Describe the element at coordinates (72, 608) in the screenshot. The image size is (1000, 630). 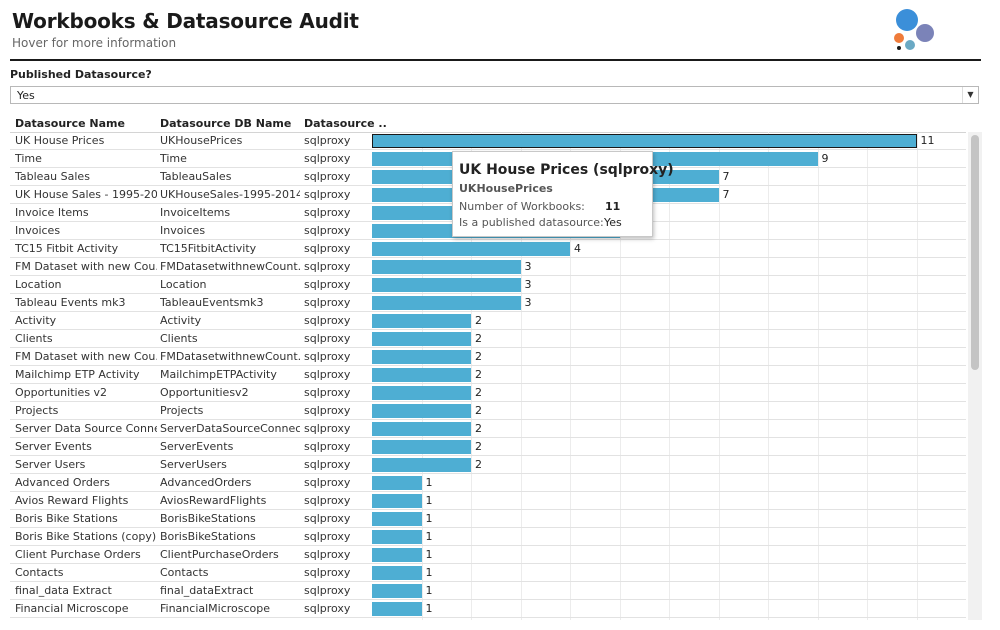
I see `datasource-name-cell: Financial Microscope` at that location.